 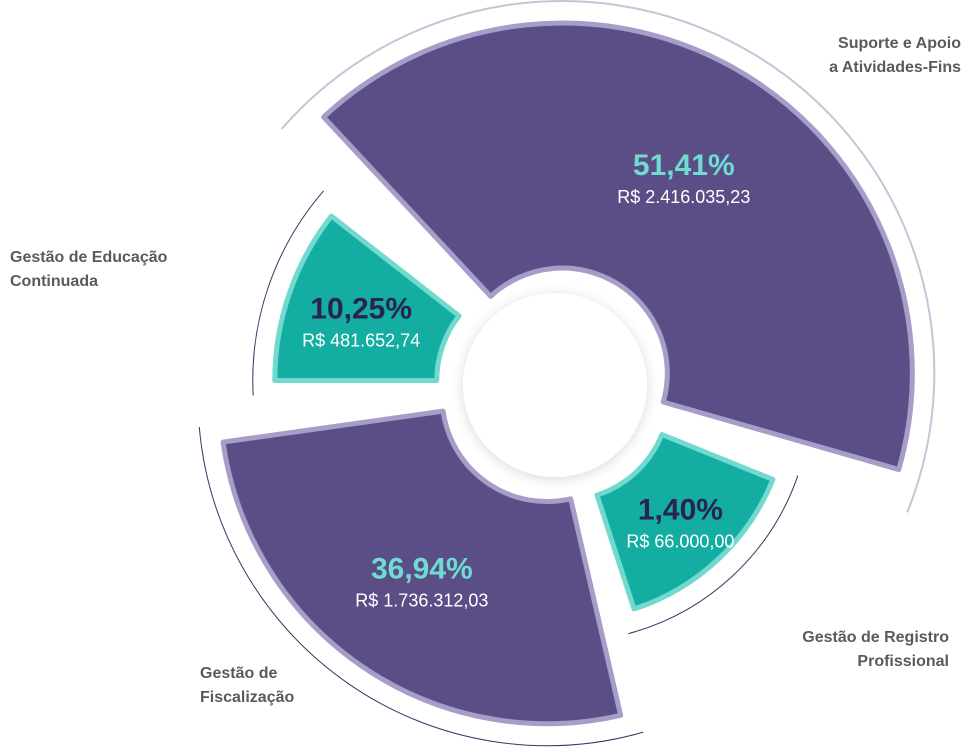 What do you see at coordinates (89, 269) in the screenshot?
I see `category-label: Gestão de Educação Continuada` at bounding box center [89, 269].